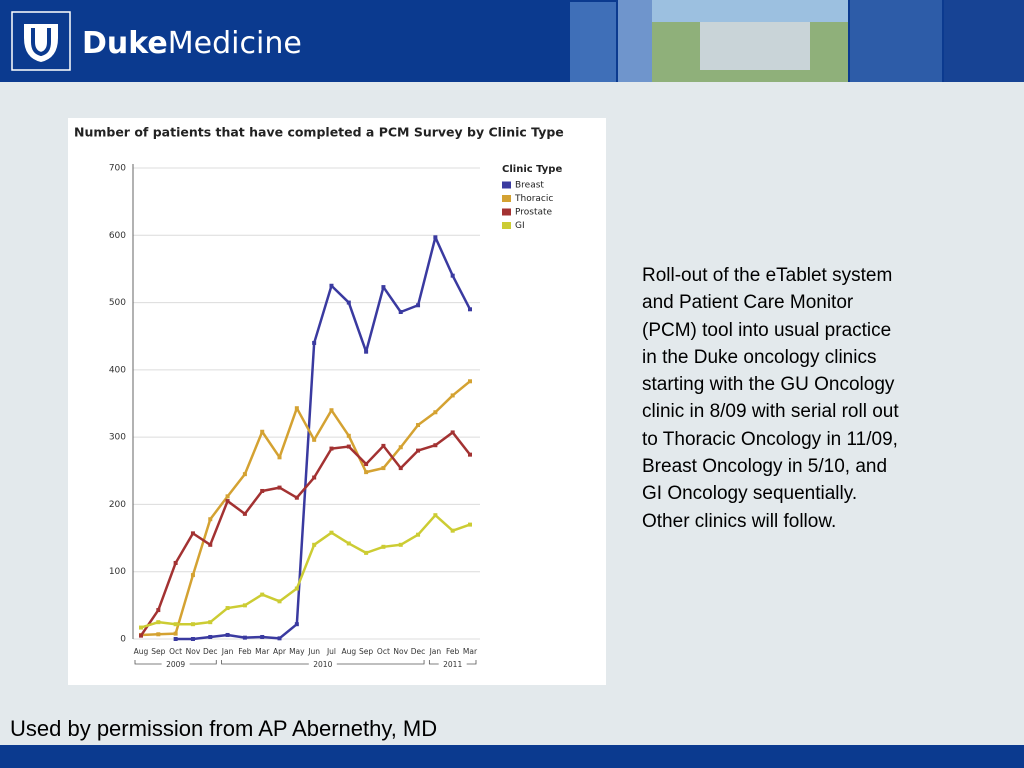 The height and width of the screenshot is (768, 1024). What do you see at coordinates (117, 169) in the screenshot?
I see `y-tick-label: 700` at bounding box center [117, 169].